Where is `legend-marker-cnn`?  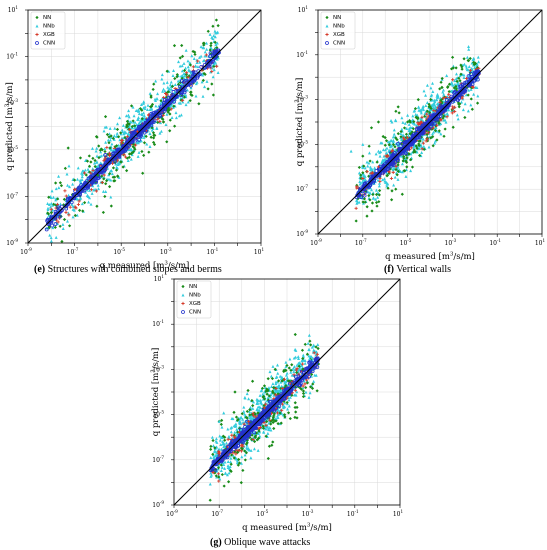 legend-marker-cnn is located at coordinates (37, 43).